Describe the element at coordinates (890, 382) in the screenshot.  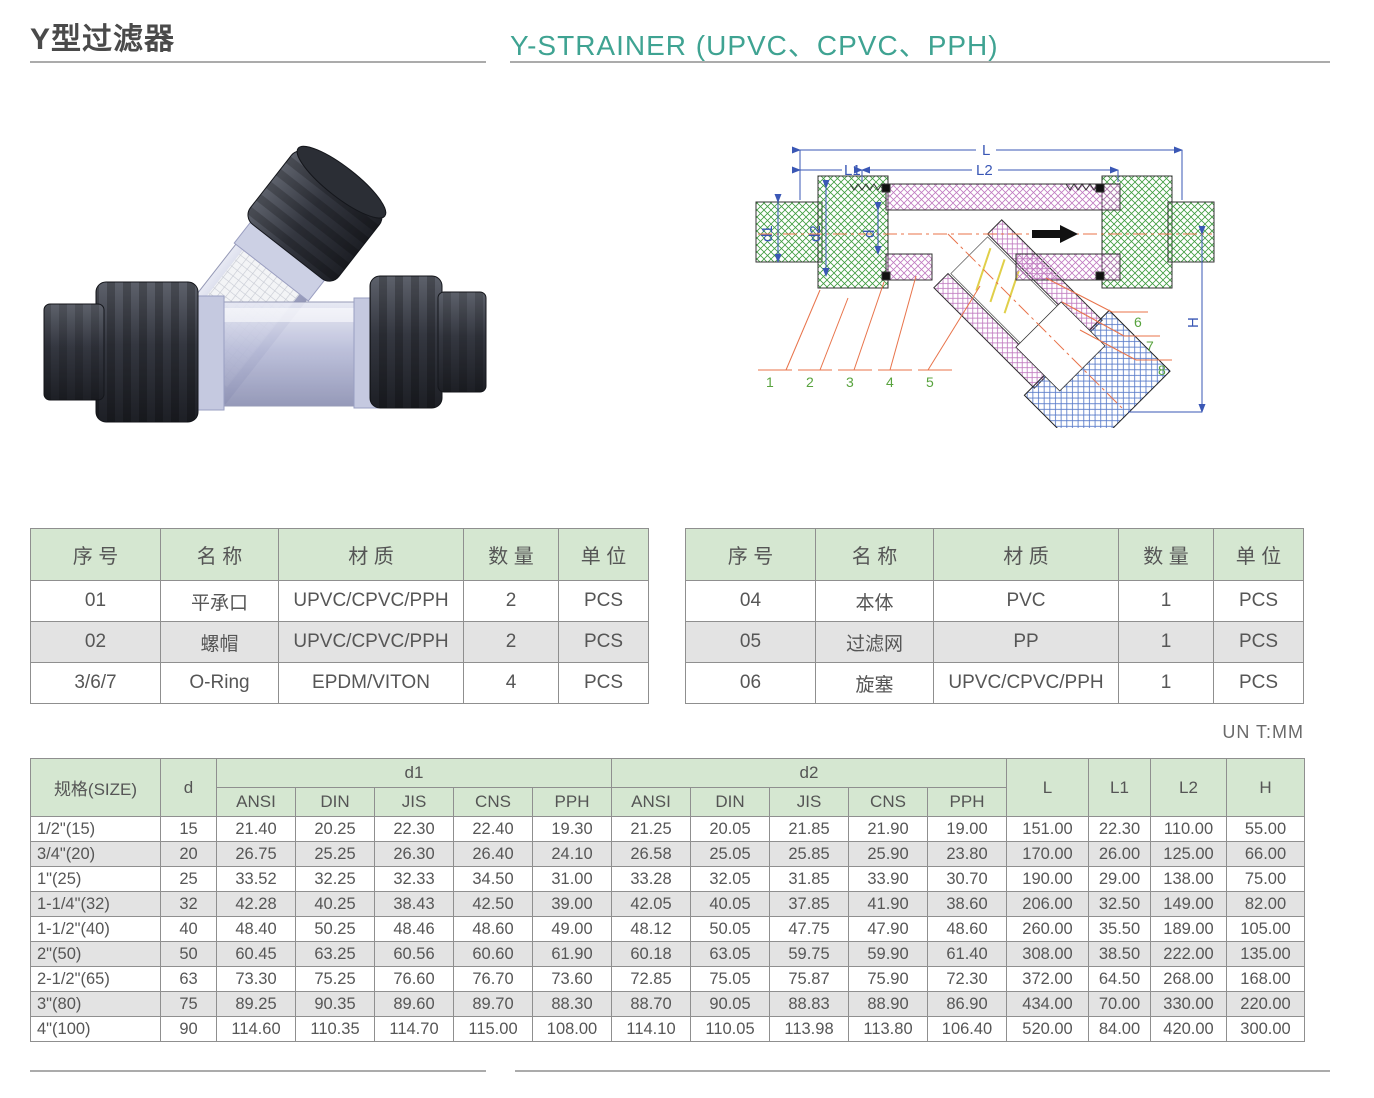
I see `svg-text: 4` at that location.